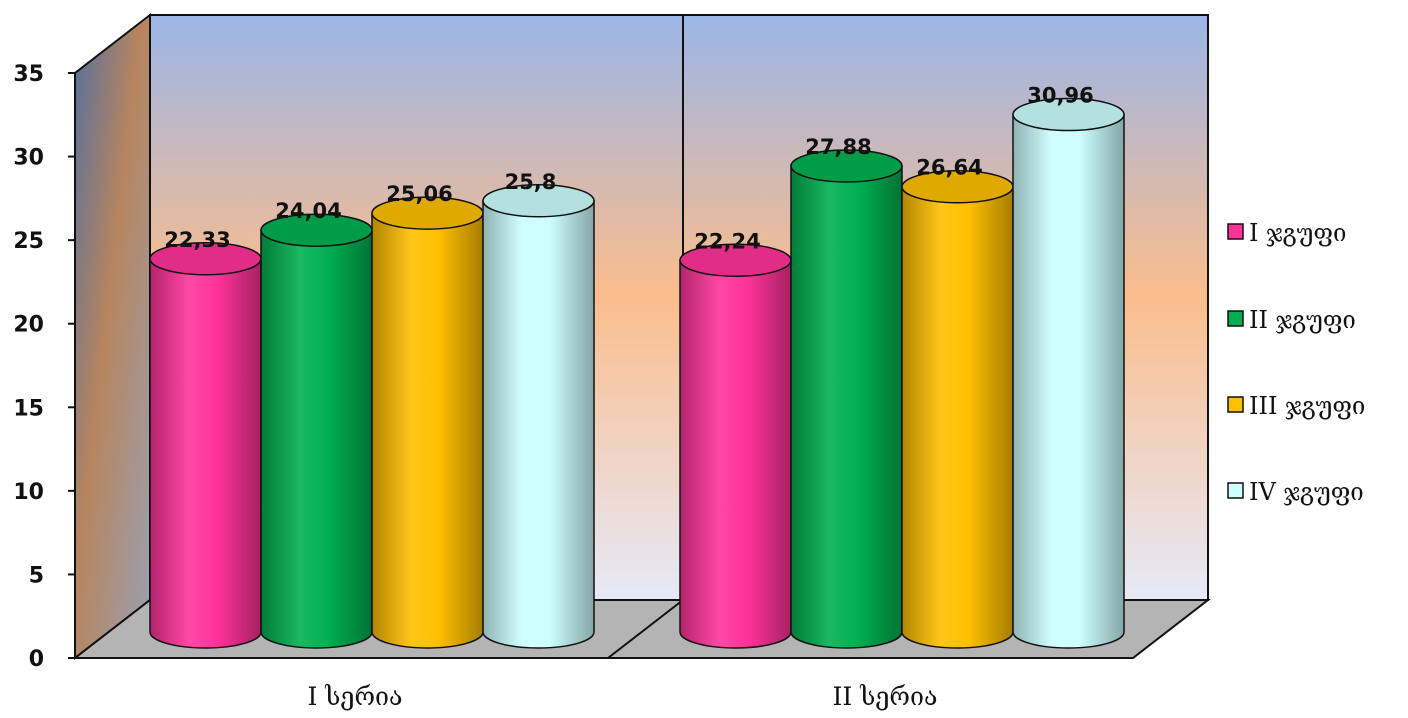 The image size is (1408, 718). What do you see at coordinates (28, 325) in the screenshot?
I see `y-tick-label: 20` at bounding box center [28, 325].